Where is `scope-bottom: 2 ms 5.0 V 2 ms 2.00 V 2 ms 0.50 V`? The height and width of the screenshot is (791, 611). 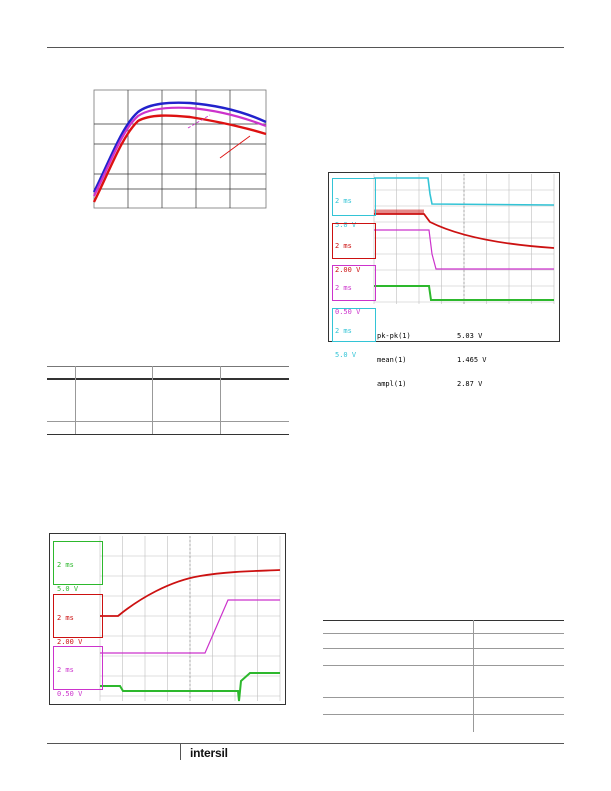 scope-bottom: 2 ms 5.0 V 2 ms 2.00 V 2 ms 0.50 V is located at coordinates (167, 619).